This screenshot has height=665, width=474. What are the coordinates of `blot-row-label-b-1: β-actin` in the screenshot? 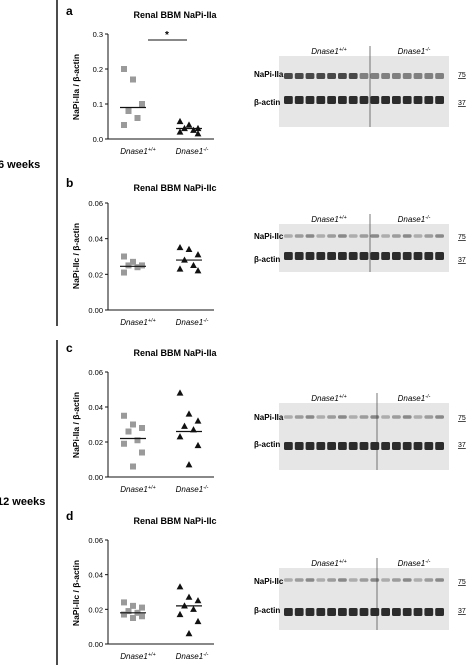 It's located at (267, 259).